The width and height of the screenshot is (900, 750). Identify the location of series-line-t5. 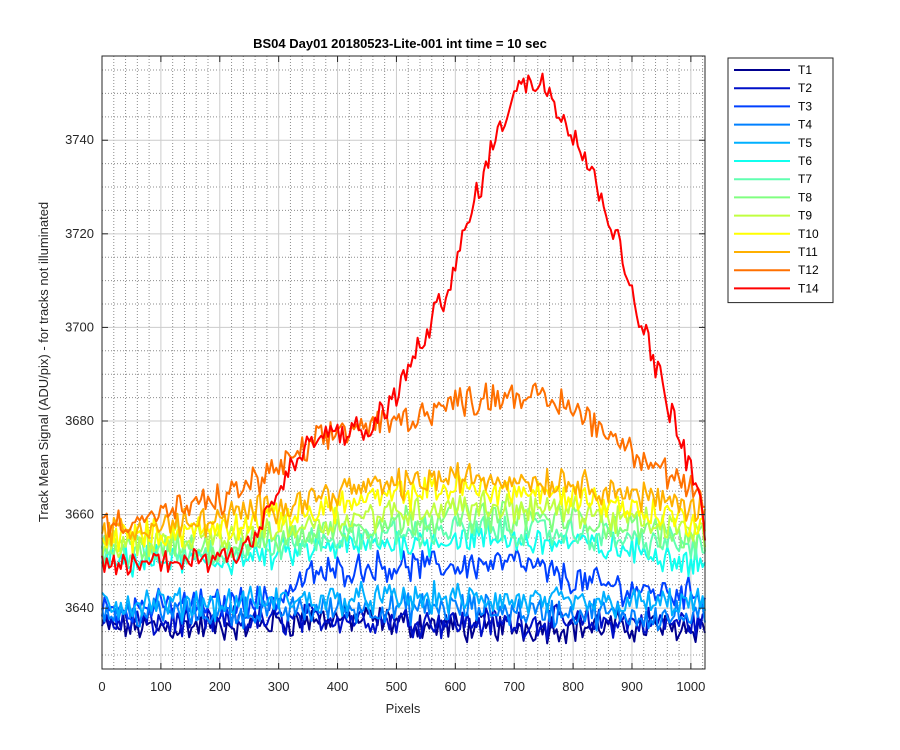
(403, 601).